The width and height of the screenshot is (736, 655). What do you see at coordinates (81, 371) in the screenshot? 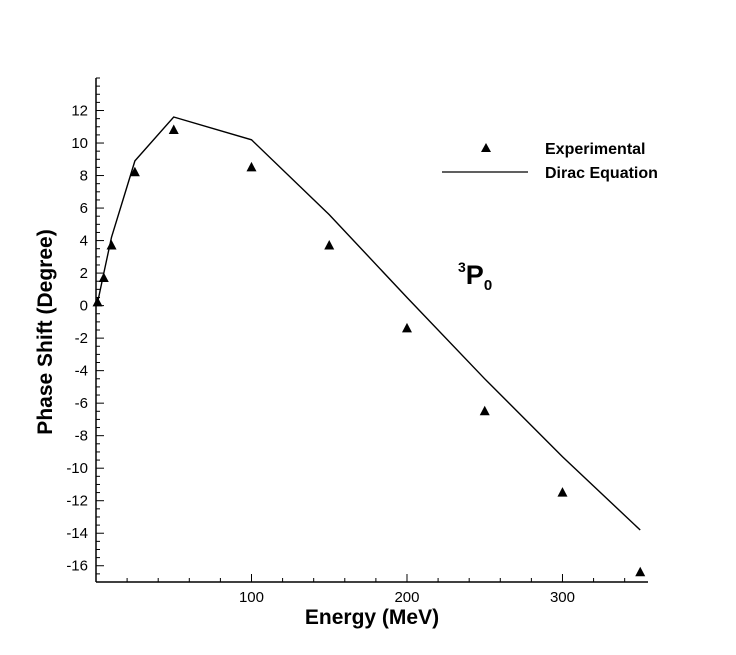
I see `y-tick-label: -4` at bounding box center [81, 371].